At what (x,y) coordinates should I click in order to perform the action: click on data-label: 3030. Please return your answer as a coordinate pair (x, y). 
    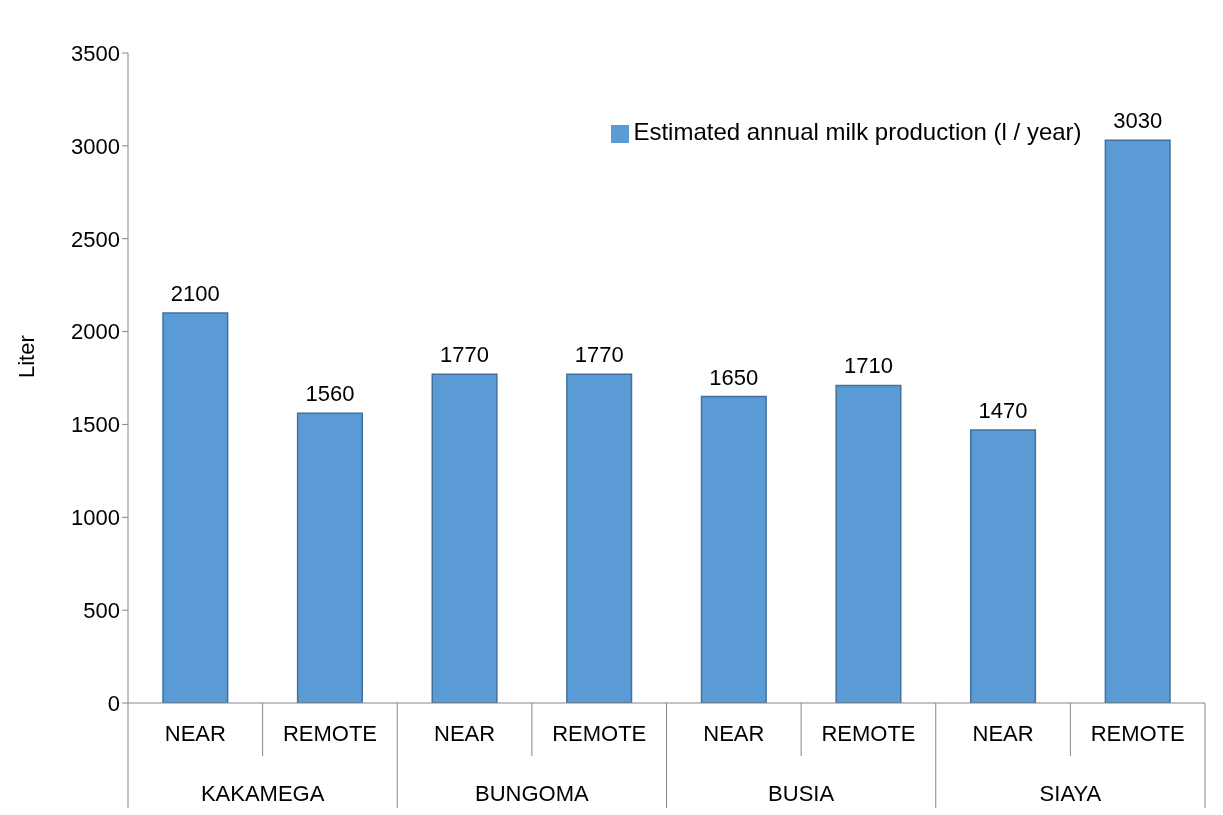
    Looking at the image, I should click on (1138, 121).